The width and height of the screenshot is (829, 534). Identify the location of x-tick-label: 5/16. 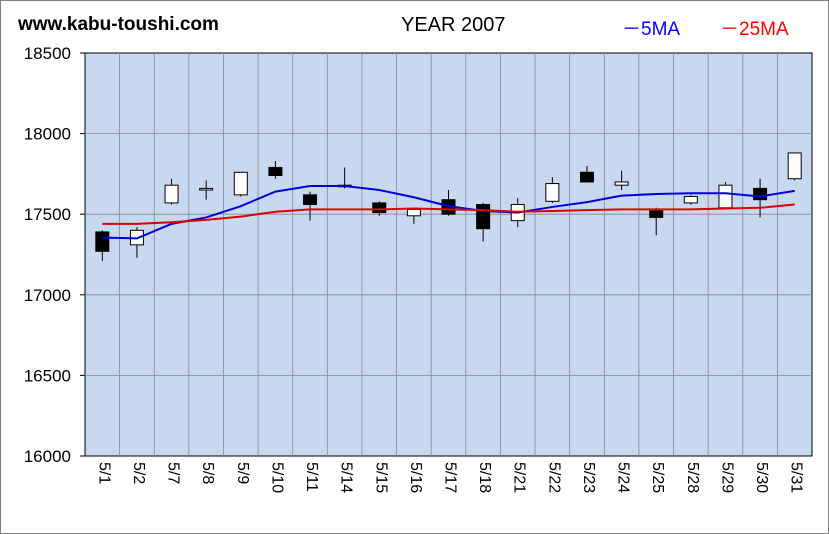
(415, 477).